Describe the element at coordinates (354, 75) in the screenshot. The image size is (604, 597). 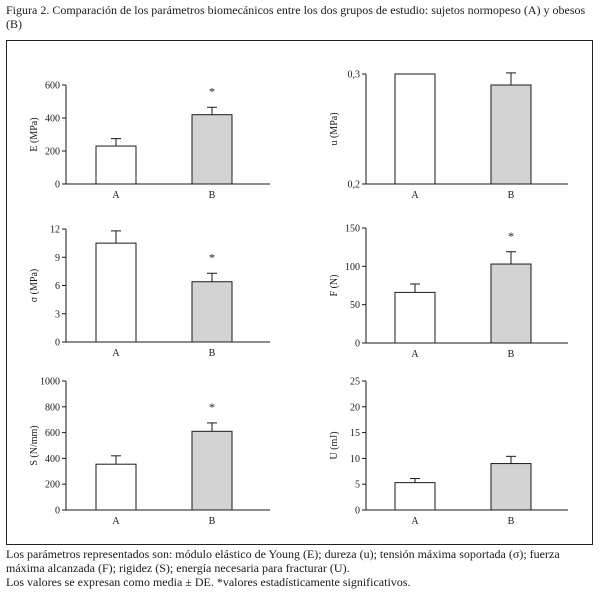
I see `y-tick-label: 0,3` at that location.